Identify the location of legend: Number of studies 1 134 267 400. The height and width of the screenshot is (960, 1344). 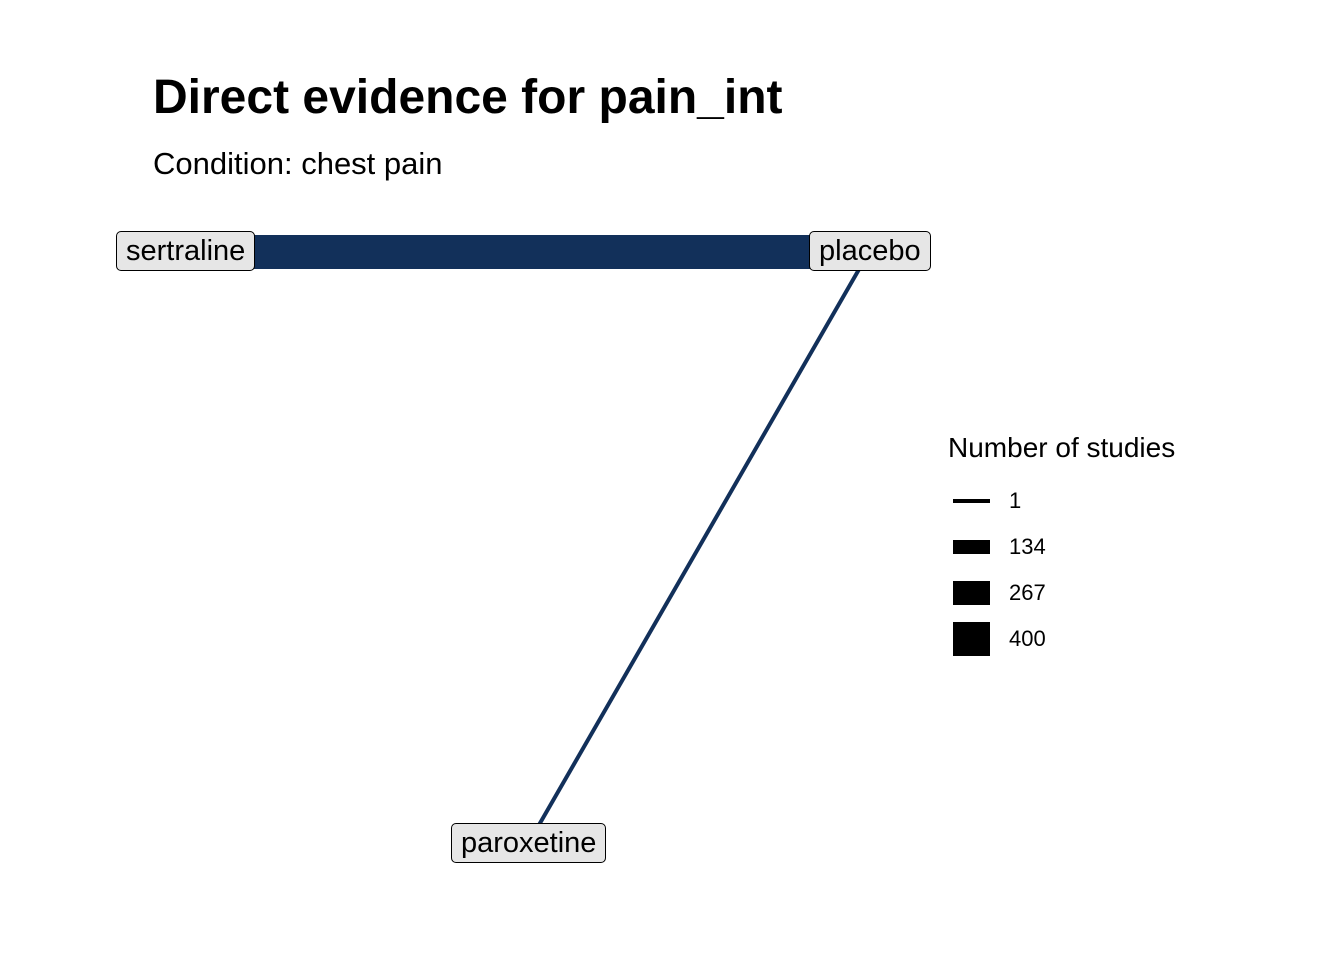
(1061, 547).